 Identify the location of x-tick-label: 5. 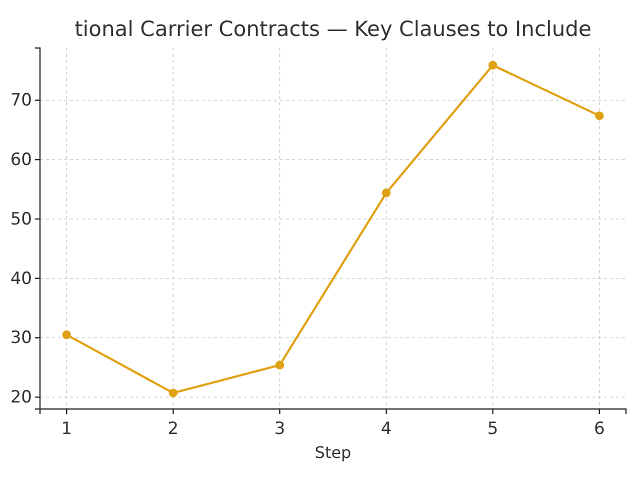
(492, 429).